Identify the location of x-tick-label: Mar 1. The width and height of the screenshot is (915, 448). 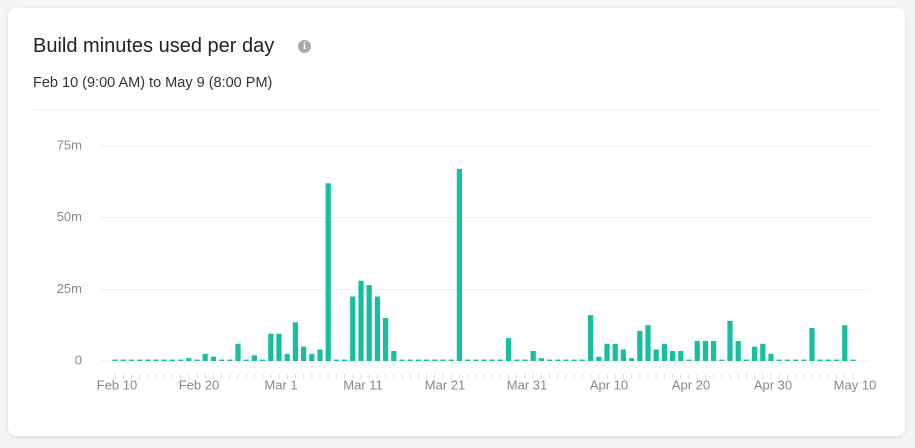
(280, 384).